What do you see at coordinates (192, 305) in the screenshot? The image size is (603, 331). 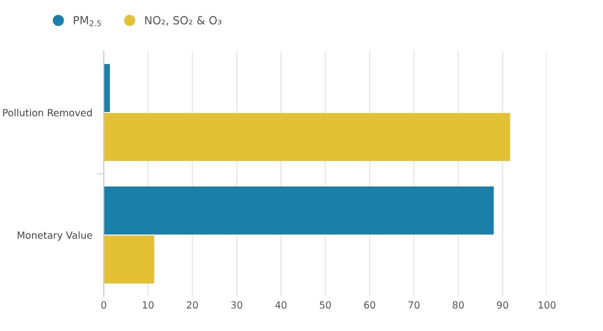 I see `x-tick-label: 20` at bounding box center [192, 305].